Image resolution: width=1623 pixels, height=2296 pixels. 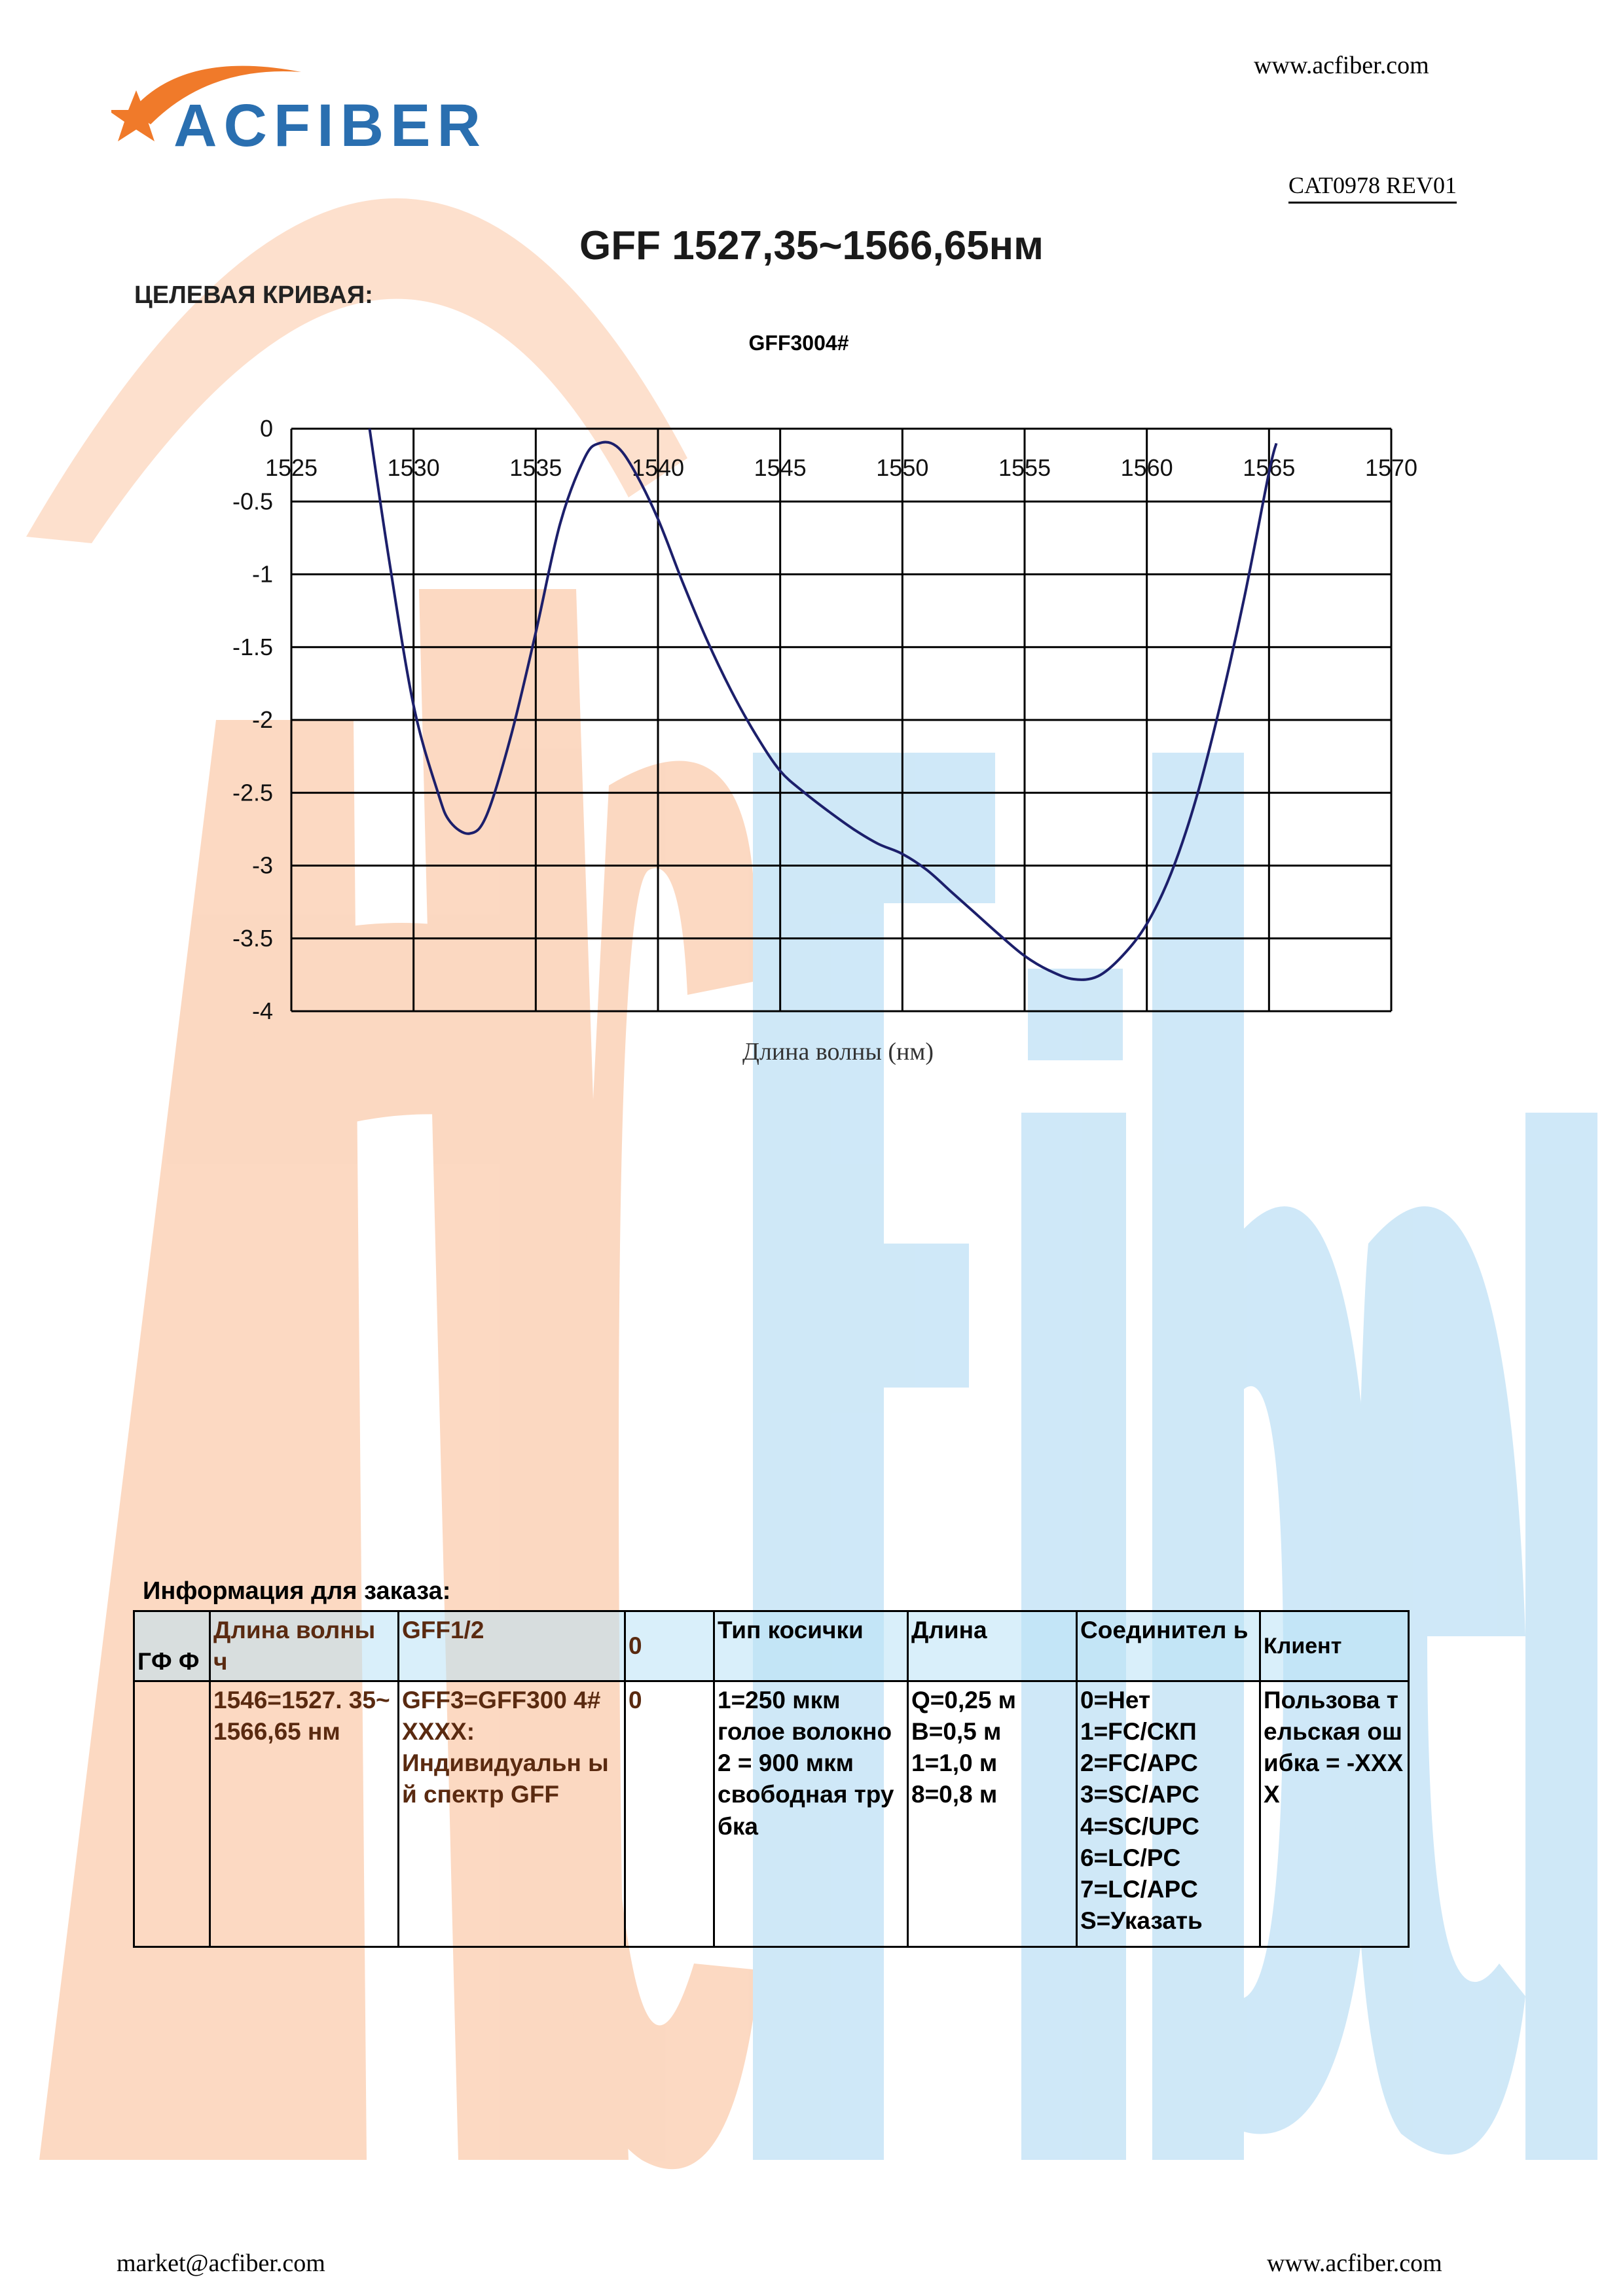 I want to click on y-tick-labels: 0 -0.5 -1 -1.5 -2 -2.5 -3 -3.5 -4, so click(x=252, y=718).